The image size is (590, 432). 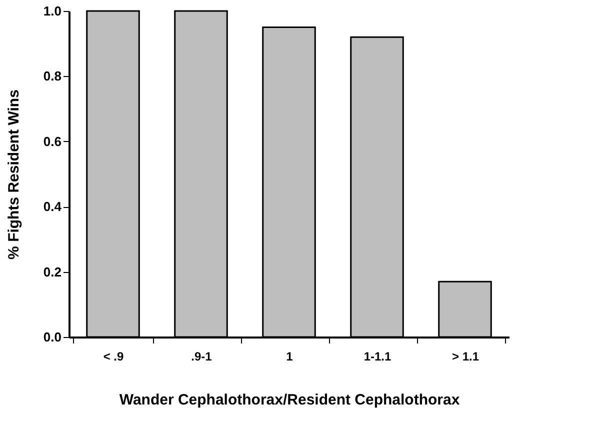 What do you see at coordinates (52, 76) in the screenshot?
I see `y-tick-label: 0.8` at bounding box center [52, 76].